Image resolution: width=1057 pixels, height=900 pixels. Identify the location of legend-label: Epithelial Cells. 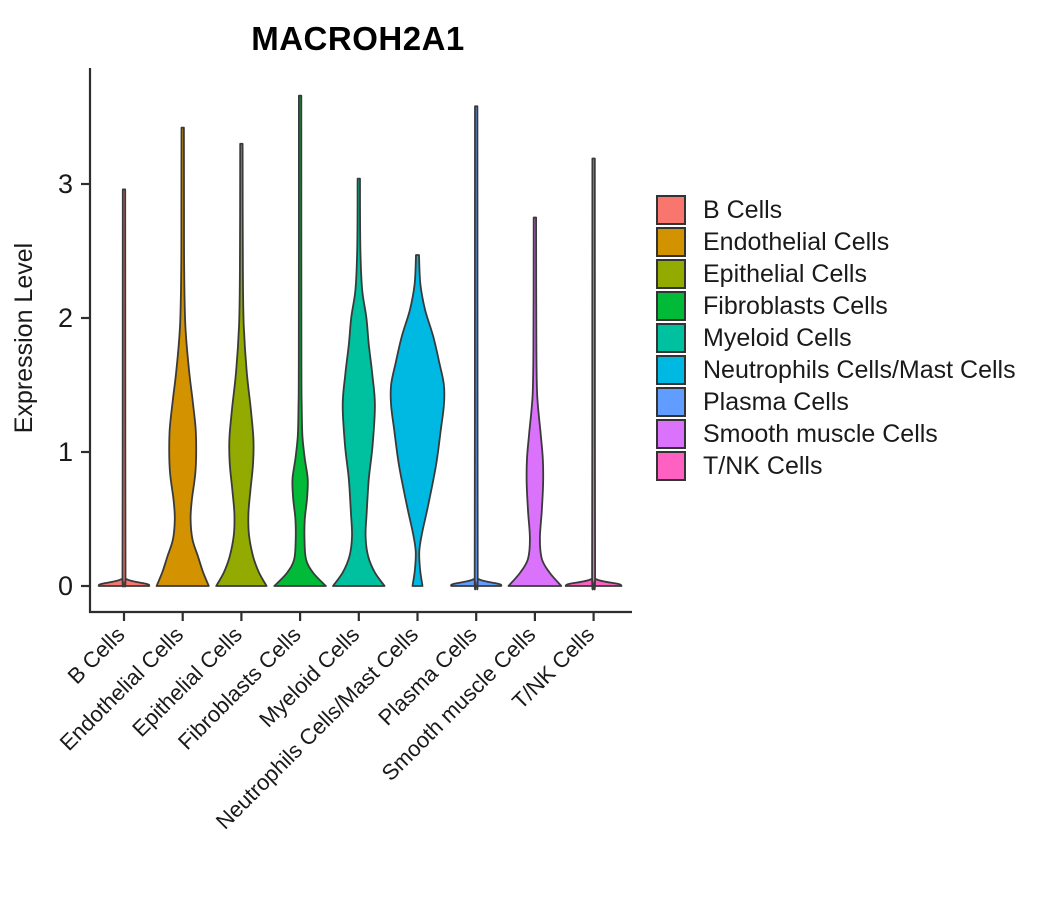
(785, 274).